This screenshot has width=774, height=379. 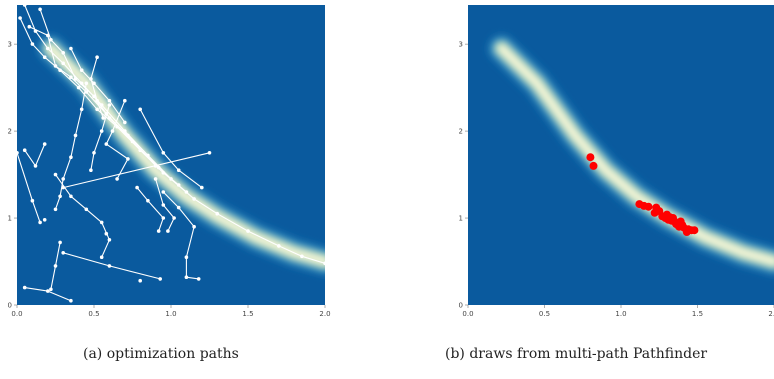 What do you see at coordinates (544, 314) in the screenshot?
I see `x-tick-label: 0.5` at bounding box center [544, 314].